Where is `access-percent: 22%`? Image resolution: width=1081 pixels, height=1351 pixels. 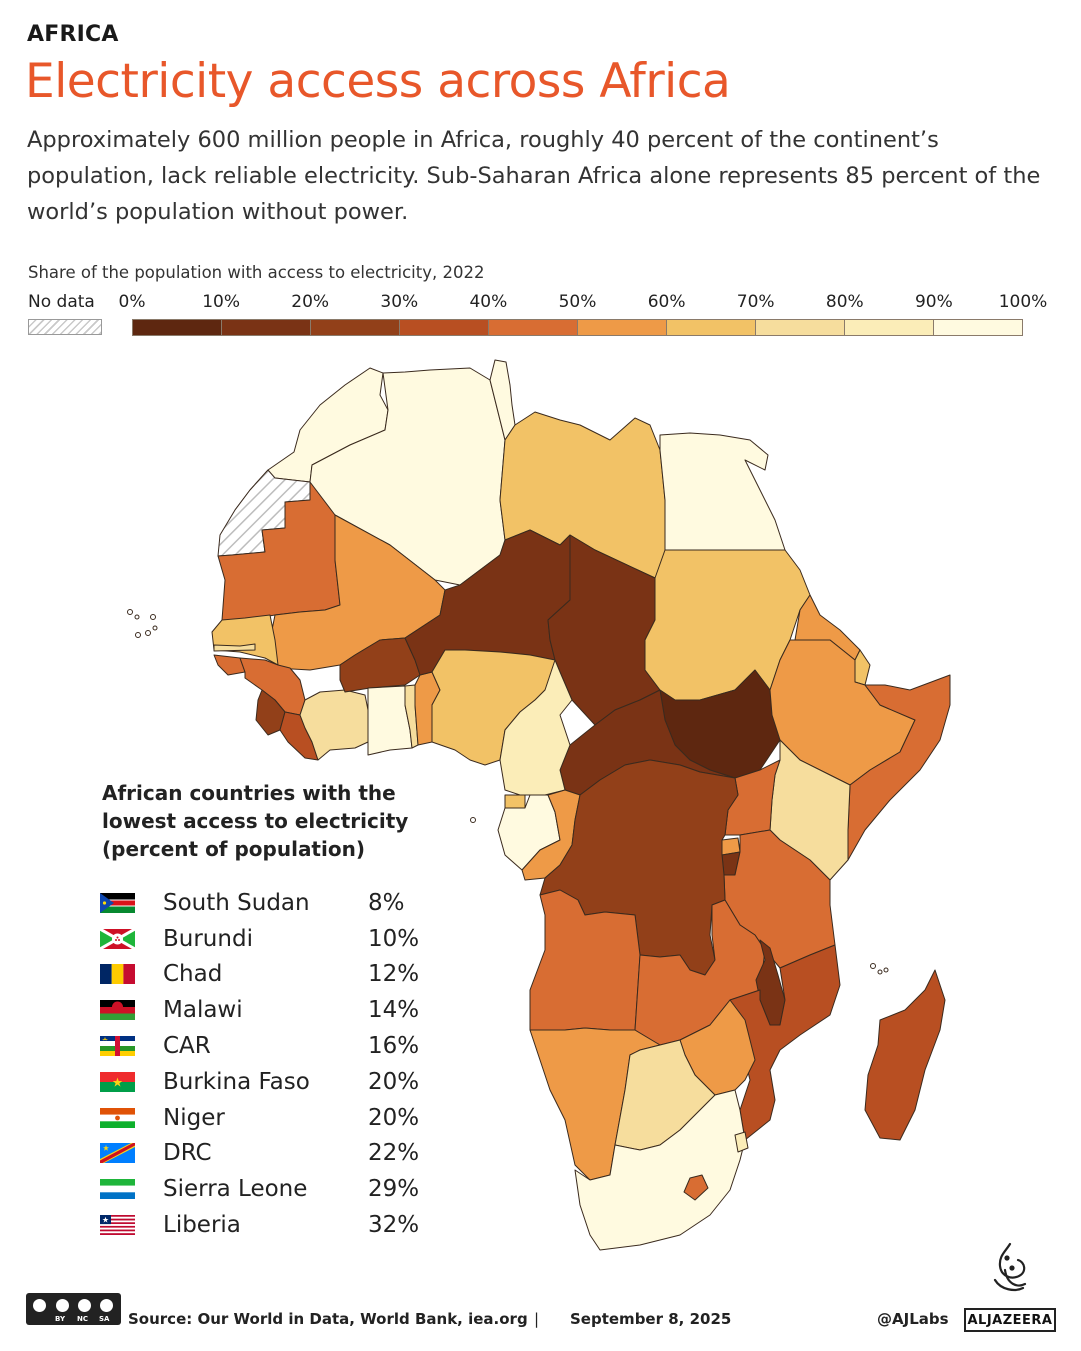
access-percent: 22% is located at coordinates (394, 1153).